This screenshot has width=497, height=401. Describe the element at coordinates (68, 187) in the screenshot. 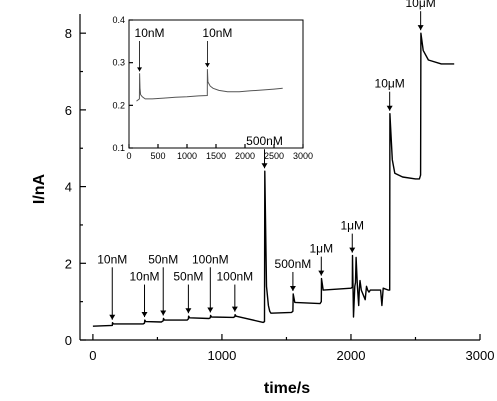

I see `y-tick-label: 4` at that location.